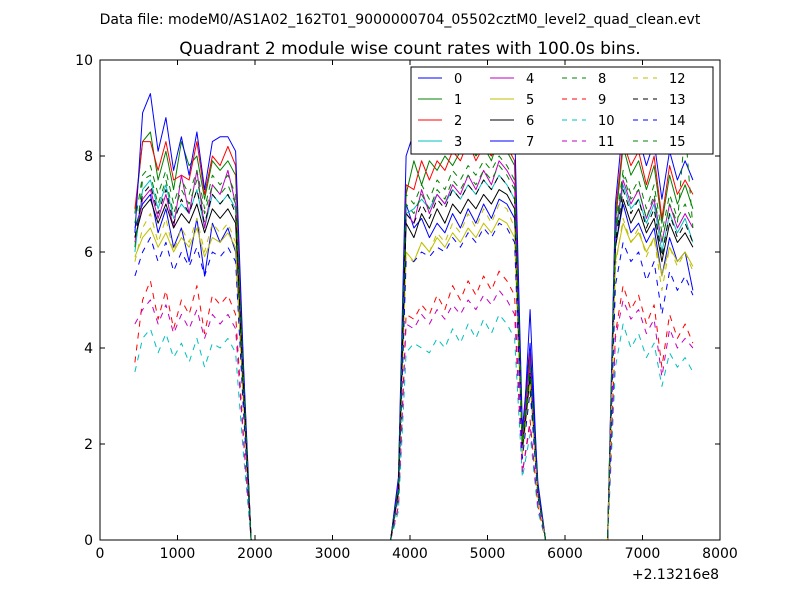  What do you see at coordinates (677, 79) in the screenshot?
I see `legend-label-12: 12` at bounding box center [677, 79].